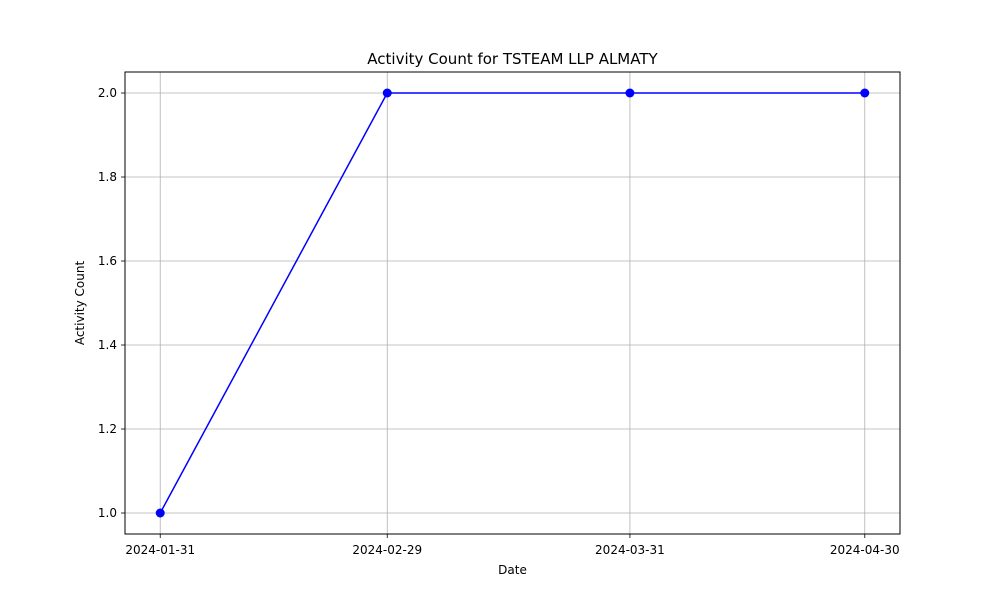  I want to click on y-tick-label: 1.8, so click(107, 177).